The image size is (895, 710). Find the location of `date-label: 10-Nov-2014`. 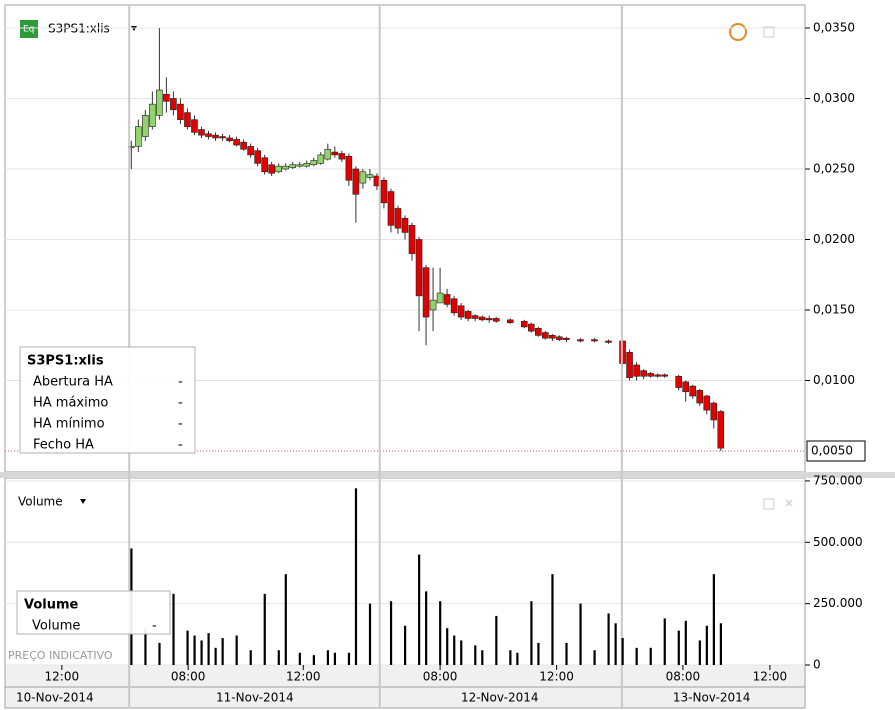

date-label: 10-Nov-2014 is located at coordinates (55, 698).